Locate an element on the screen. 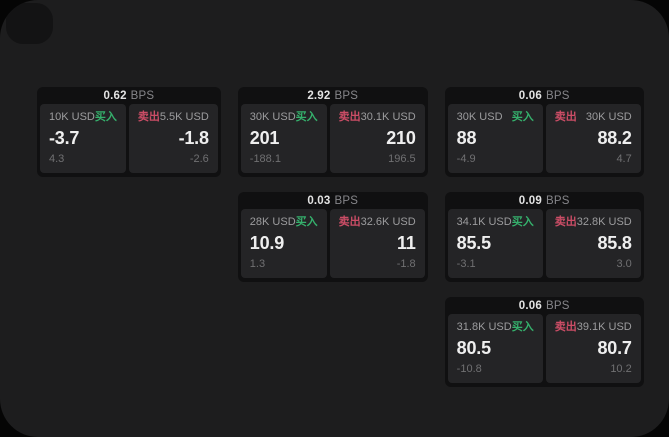 This screenshot has height=437, width=669. sell-quote-tile: 卖出 39.1K USD 80.7 10.2 is located at coordinates (593, 348).